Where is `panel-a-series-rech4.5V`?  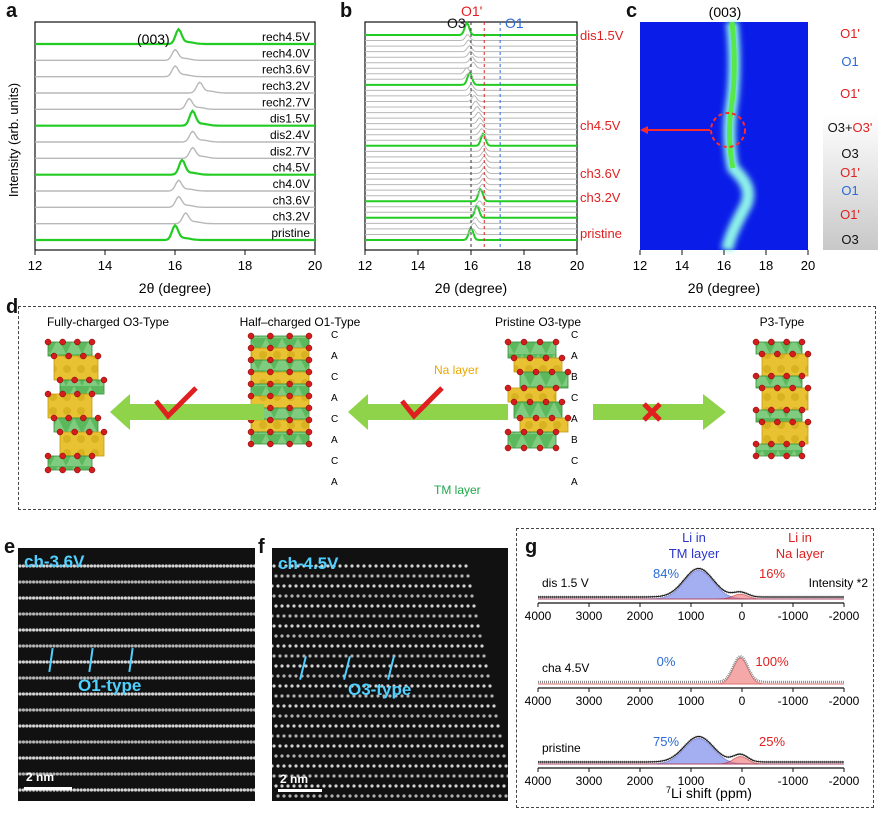 panel-a-series-rech4.5V is located at coordinates (175, 36).